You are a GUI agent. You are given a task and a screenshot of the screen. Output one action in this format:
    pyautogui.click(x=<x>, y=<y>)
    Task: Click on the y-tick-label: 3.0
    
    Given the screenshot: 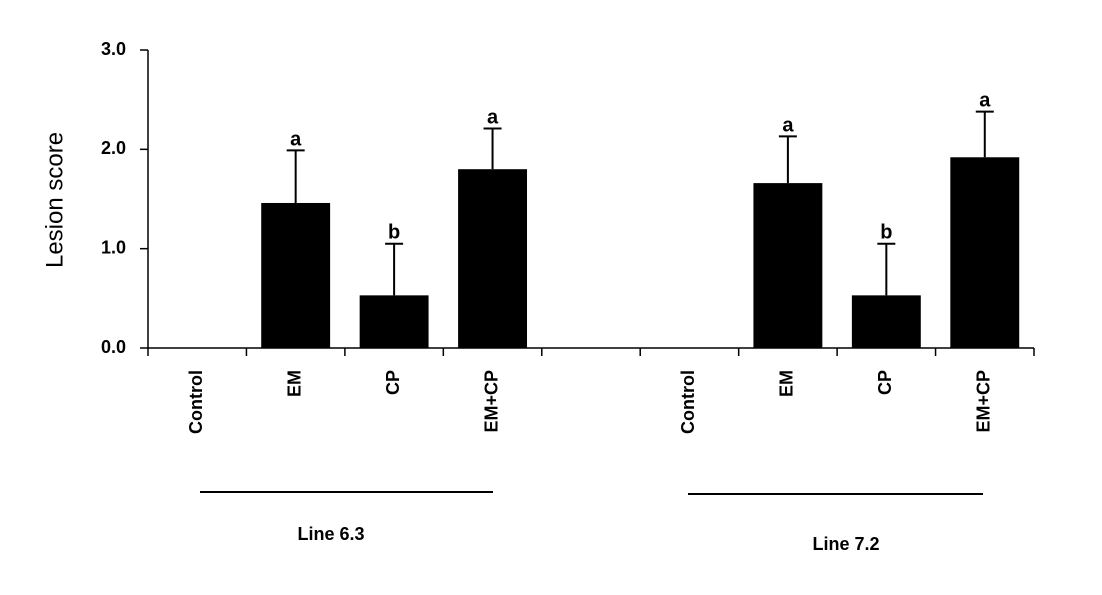 What is the action you would take?
    pyautogui.click(x=113, y=49)
    